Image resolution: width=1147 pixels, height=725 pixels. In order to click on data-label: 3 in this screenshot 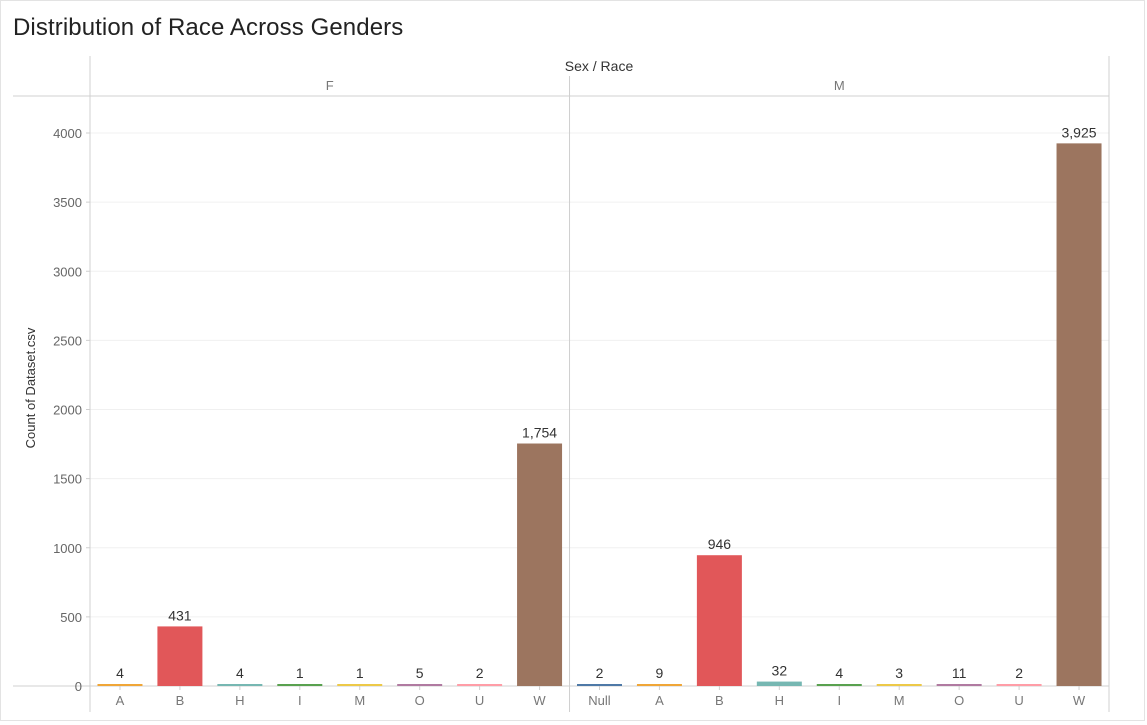, I will do `click(899, 673)`.